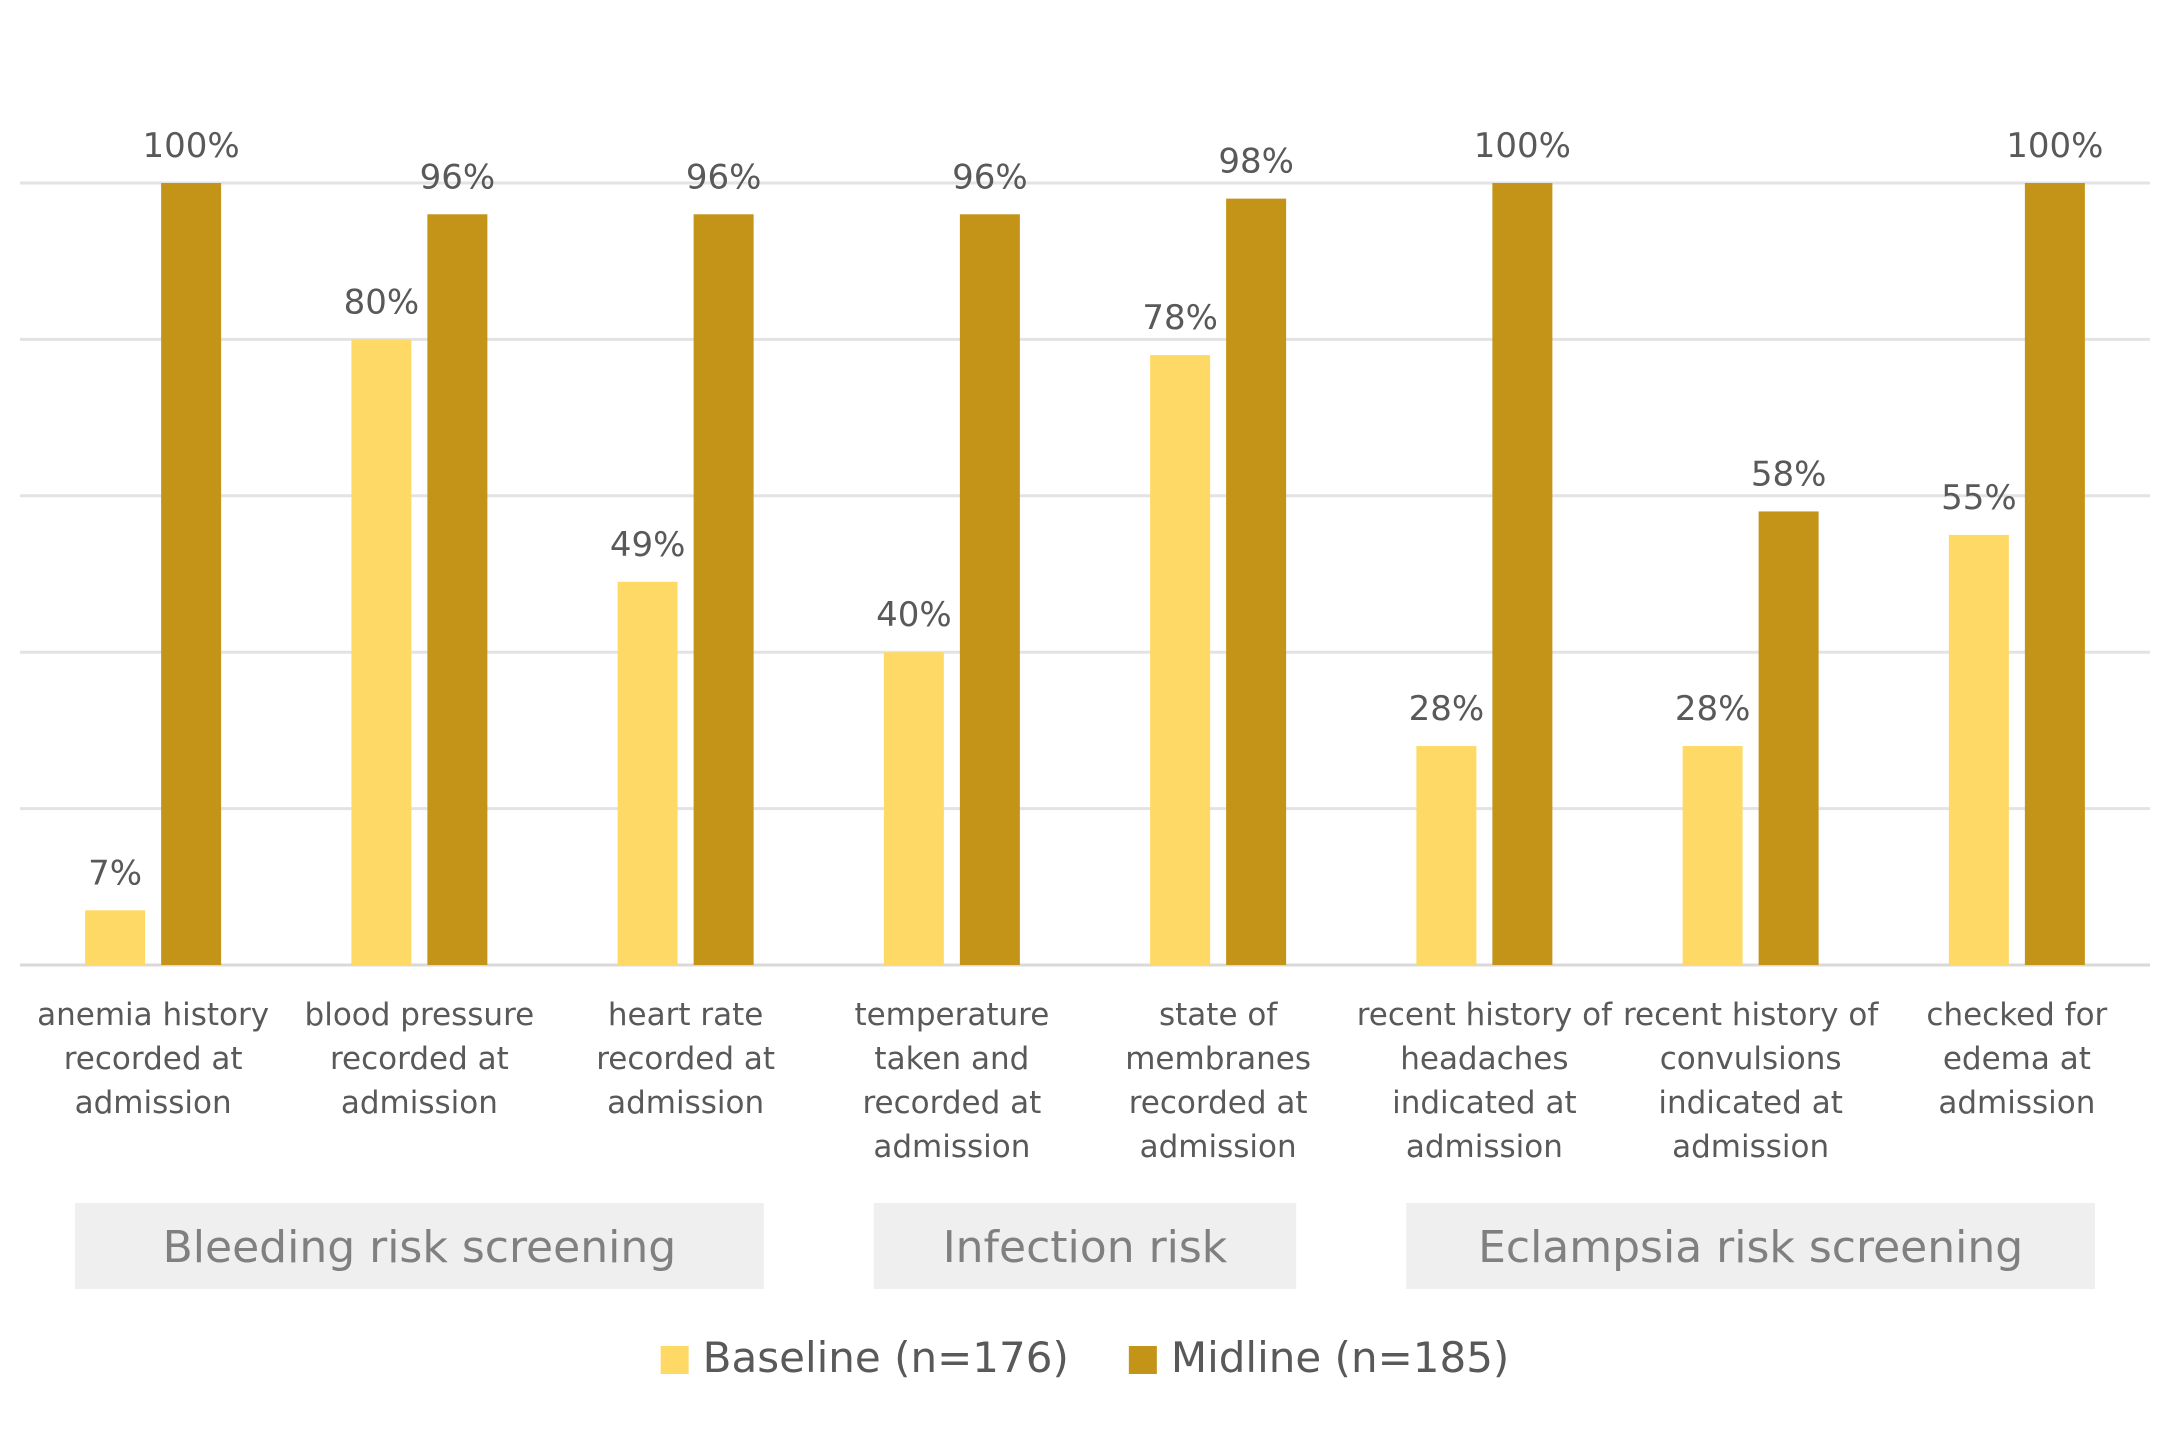 This screenshot has height=1440, width=2170. What do you see at coordinates (1084, 1357) in the screenshot?
I see `legend: Baseline (n=176) Midline (n=185)` at bounding box center [1084, 1357].